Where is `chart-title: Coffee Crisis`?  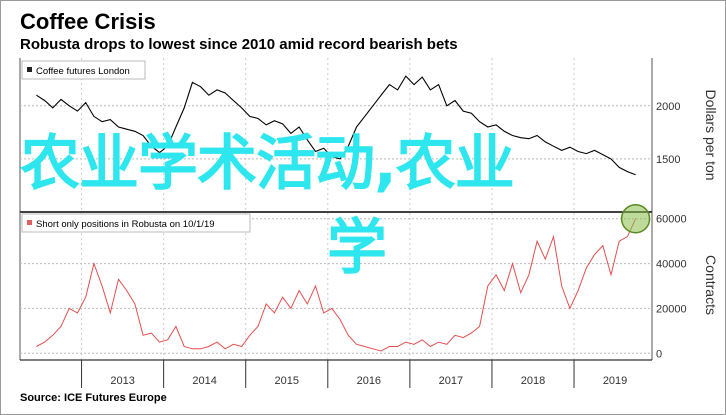 chart-title: Coffee Crisis is located at coordinates (88, 21).